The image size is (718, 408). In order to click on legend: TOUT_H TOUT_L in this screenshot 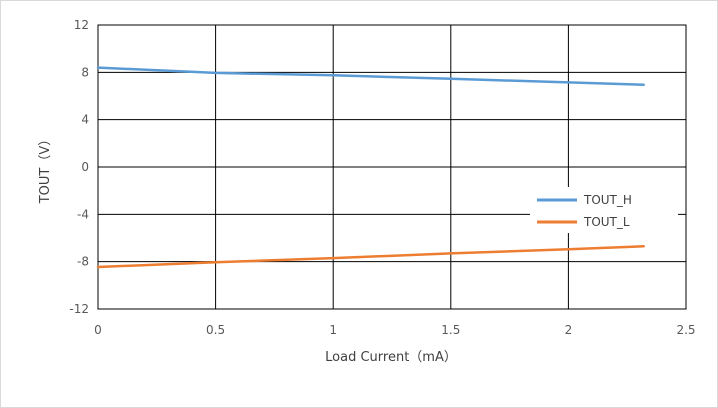, I will do `click(604, 210)`.